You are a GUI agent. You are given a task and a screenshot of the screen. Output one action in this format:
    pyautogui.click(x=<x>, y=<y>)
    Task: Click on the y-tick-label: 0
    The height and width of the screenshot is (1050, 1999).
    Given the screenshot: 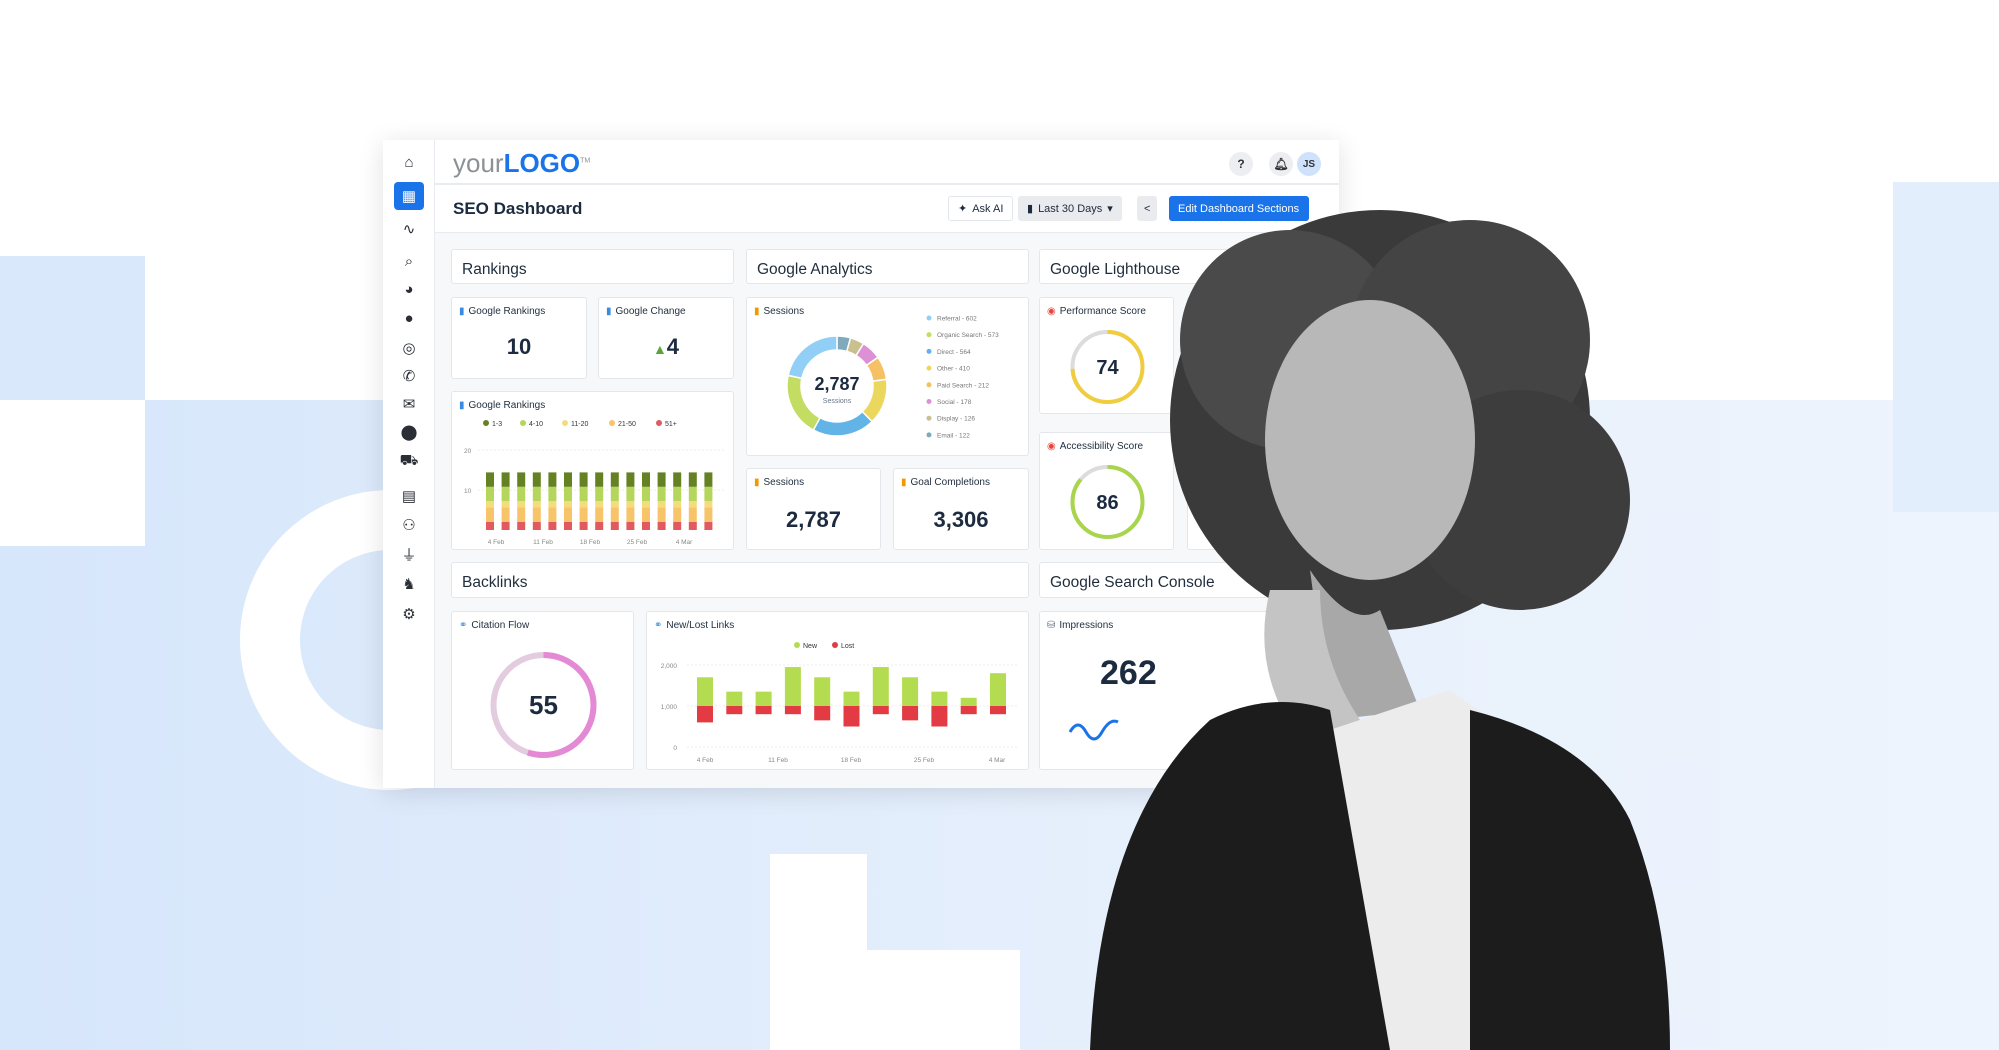 What is the action you would take?
    pyautogui.click(x=675, y=748)
    